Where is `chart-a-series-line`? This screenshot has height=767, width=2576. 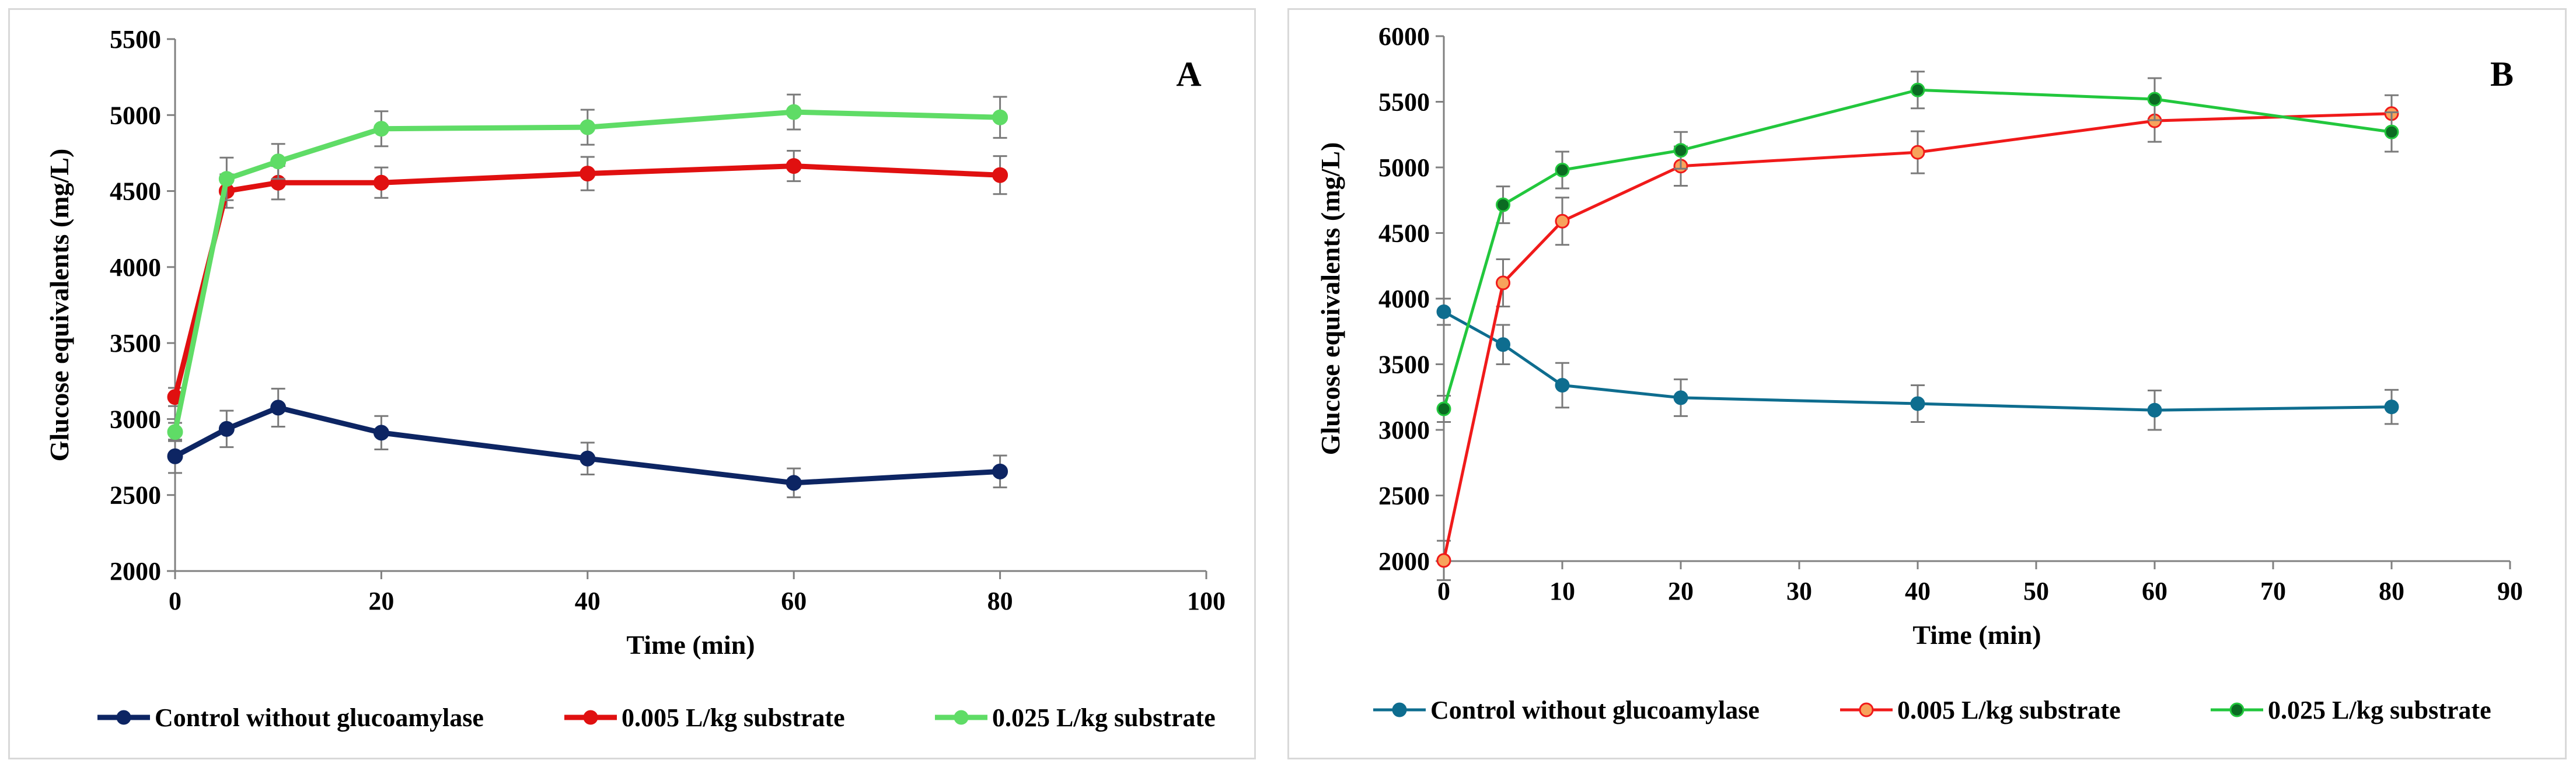
chart-a-series-line is located at coordinates (586, 280).